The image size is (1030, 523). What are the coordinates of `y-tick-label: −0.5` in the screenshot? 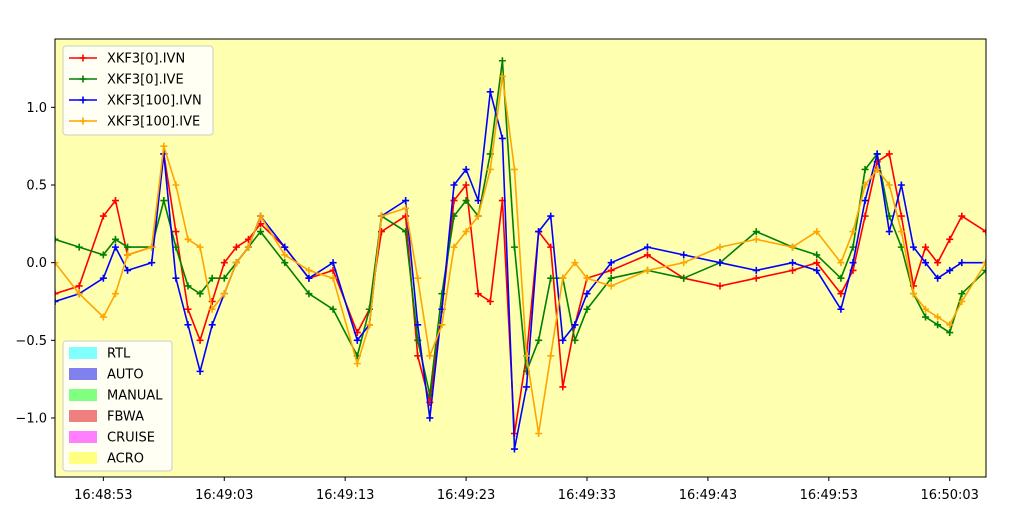 It's located at (31, 341).